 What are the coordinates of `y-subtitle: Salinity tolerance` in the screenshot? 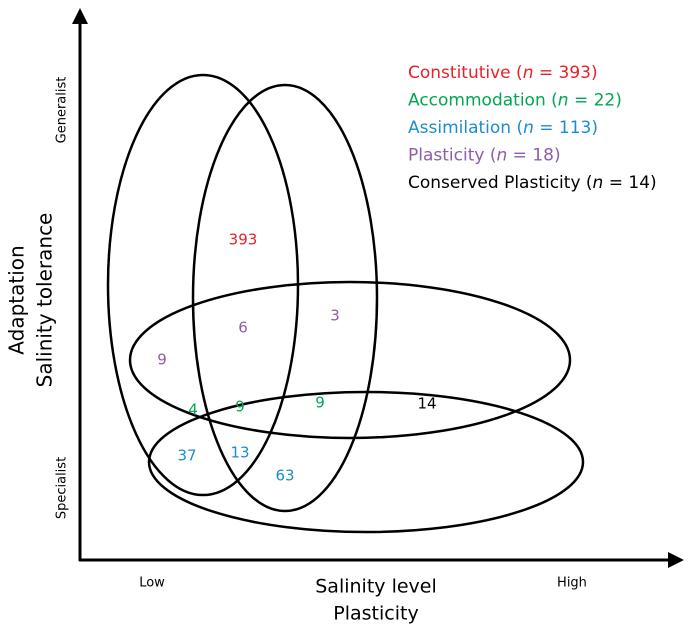 It's located at (45, 300).